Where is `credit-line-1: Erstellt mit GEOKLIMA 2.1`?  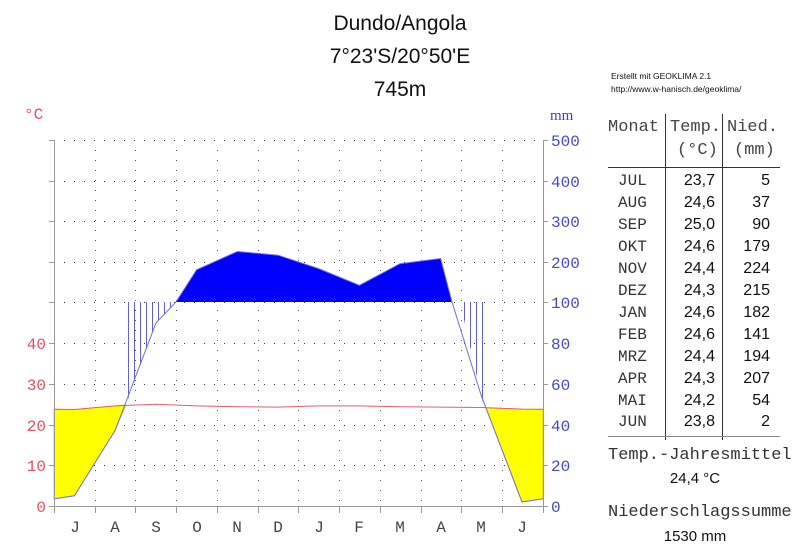 credit-line-1: Erstellt mit GEOKLIMA 2.1 is located at coordinates (661, 76).